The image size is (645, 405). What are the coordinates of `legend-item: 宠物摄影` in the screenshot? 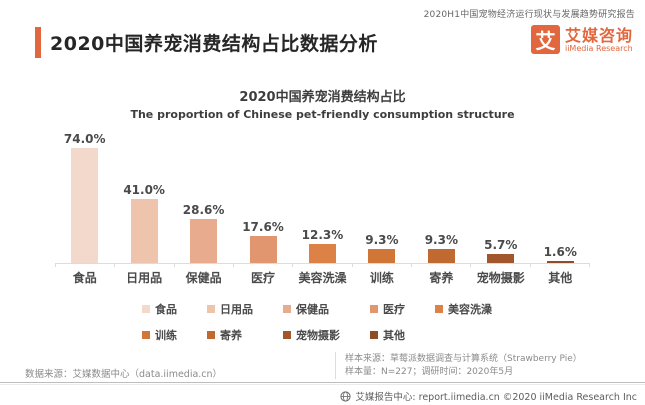 It's located at (311, 335).